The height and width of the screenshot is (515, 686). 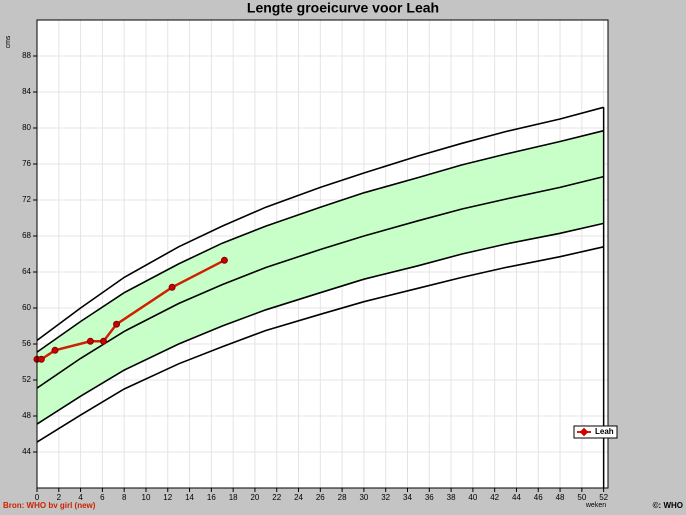 I want to click on x-tick-label: 44, so click(x=516, y=497).